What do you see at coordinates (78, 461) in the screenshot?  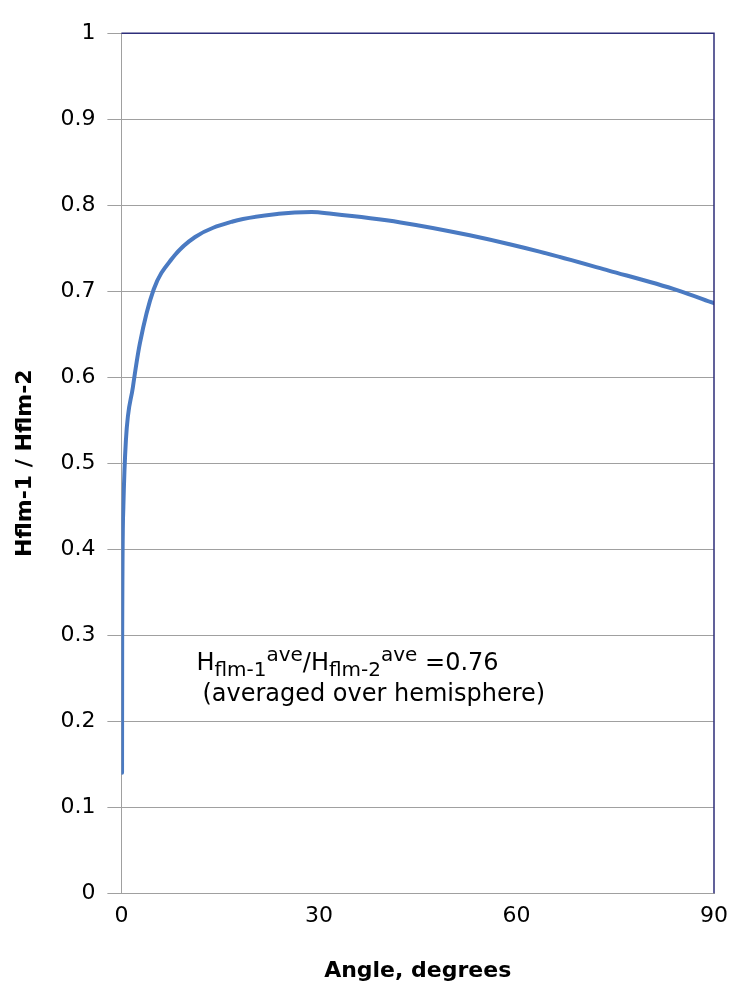 I see `y-tick-label: 0.5` at bounding box center [78, 461].